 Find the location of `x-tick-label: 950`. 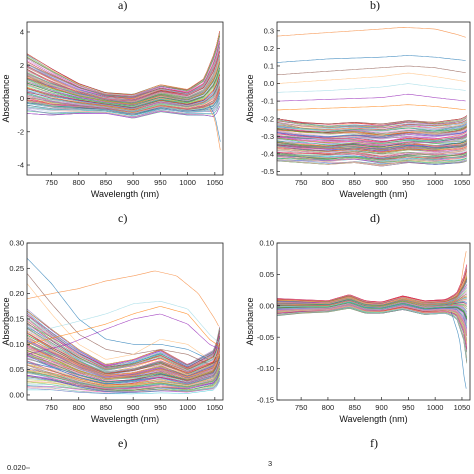

x-tick-label: 950 is located at coordinates (408, 407).